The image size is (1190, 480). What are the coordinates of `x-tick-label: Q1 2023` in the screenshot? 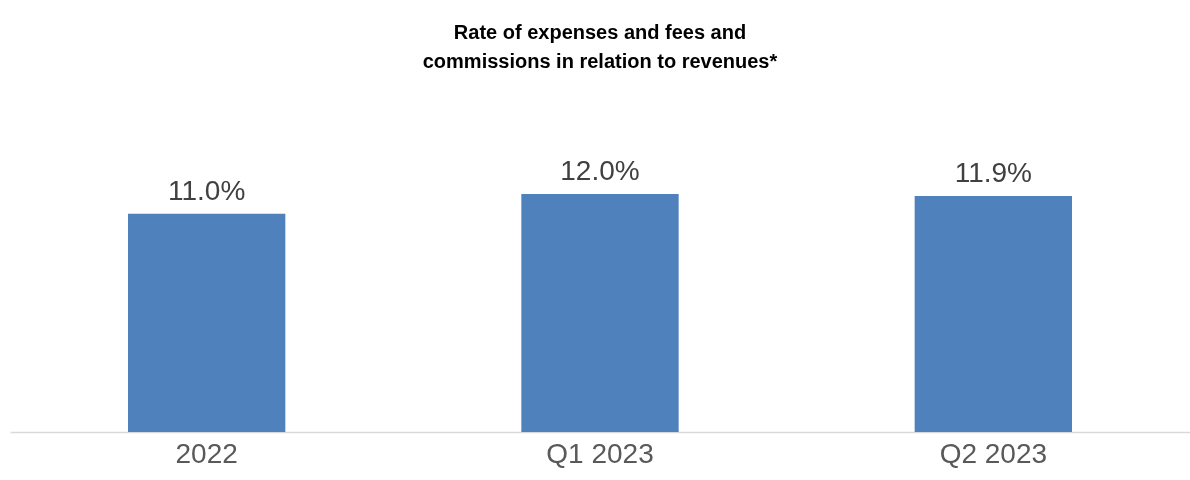 It's located at (600, 453).